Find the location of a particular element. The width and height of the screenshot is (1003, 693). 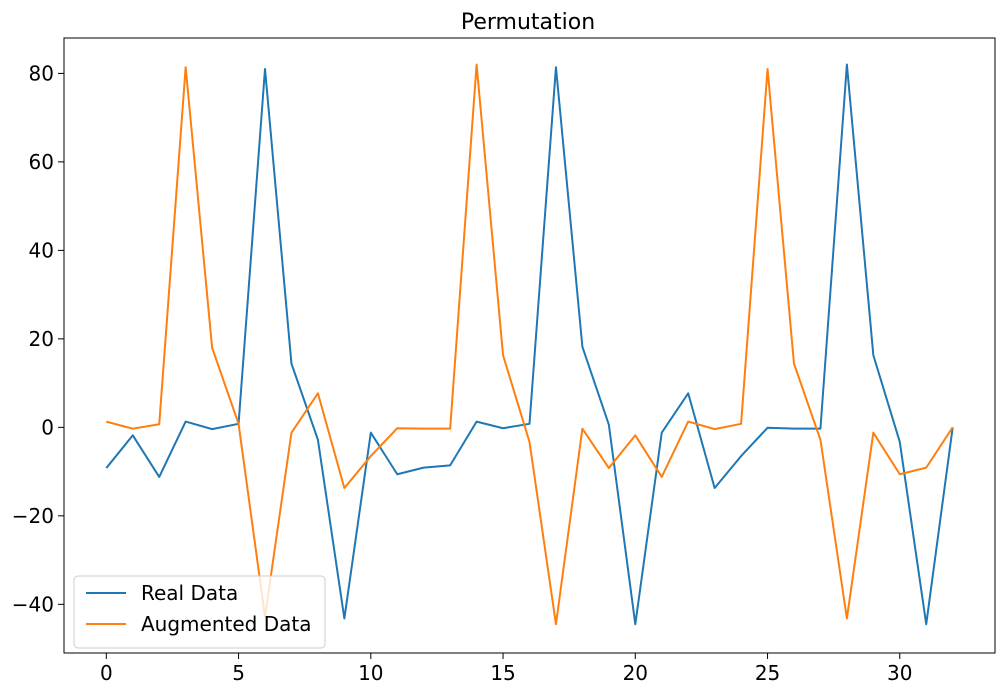

y-tick-label: 20 is located at coordinates (41, 339).